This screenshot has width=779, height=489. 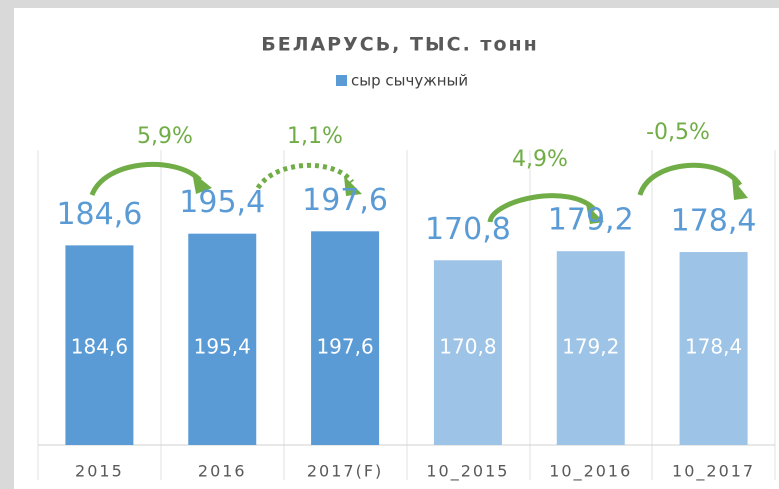 I want to click on top-label: 178,4, so click(x=714, y=221).